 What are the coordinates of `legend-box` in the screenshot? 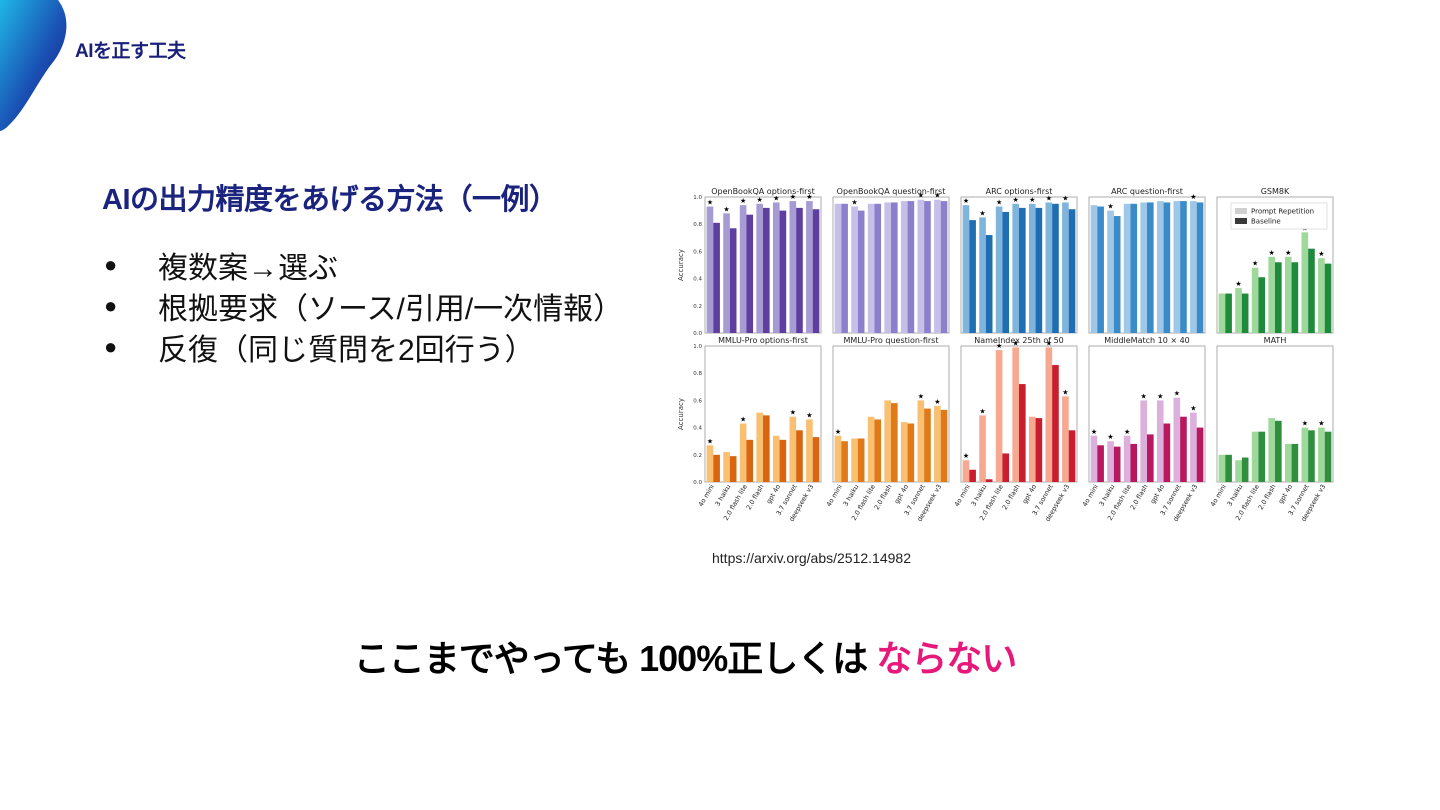 It's located at (1279, 216).